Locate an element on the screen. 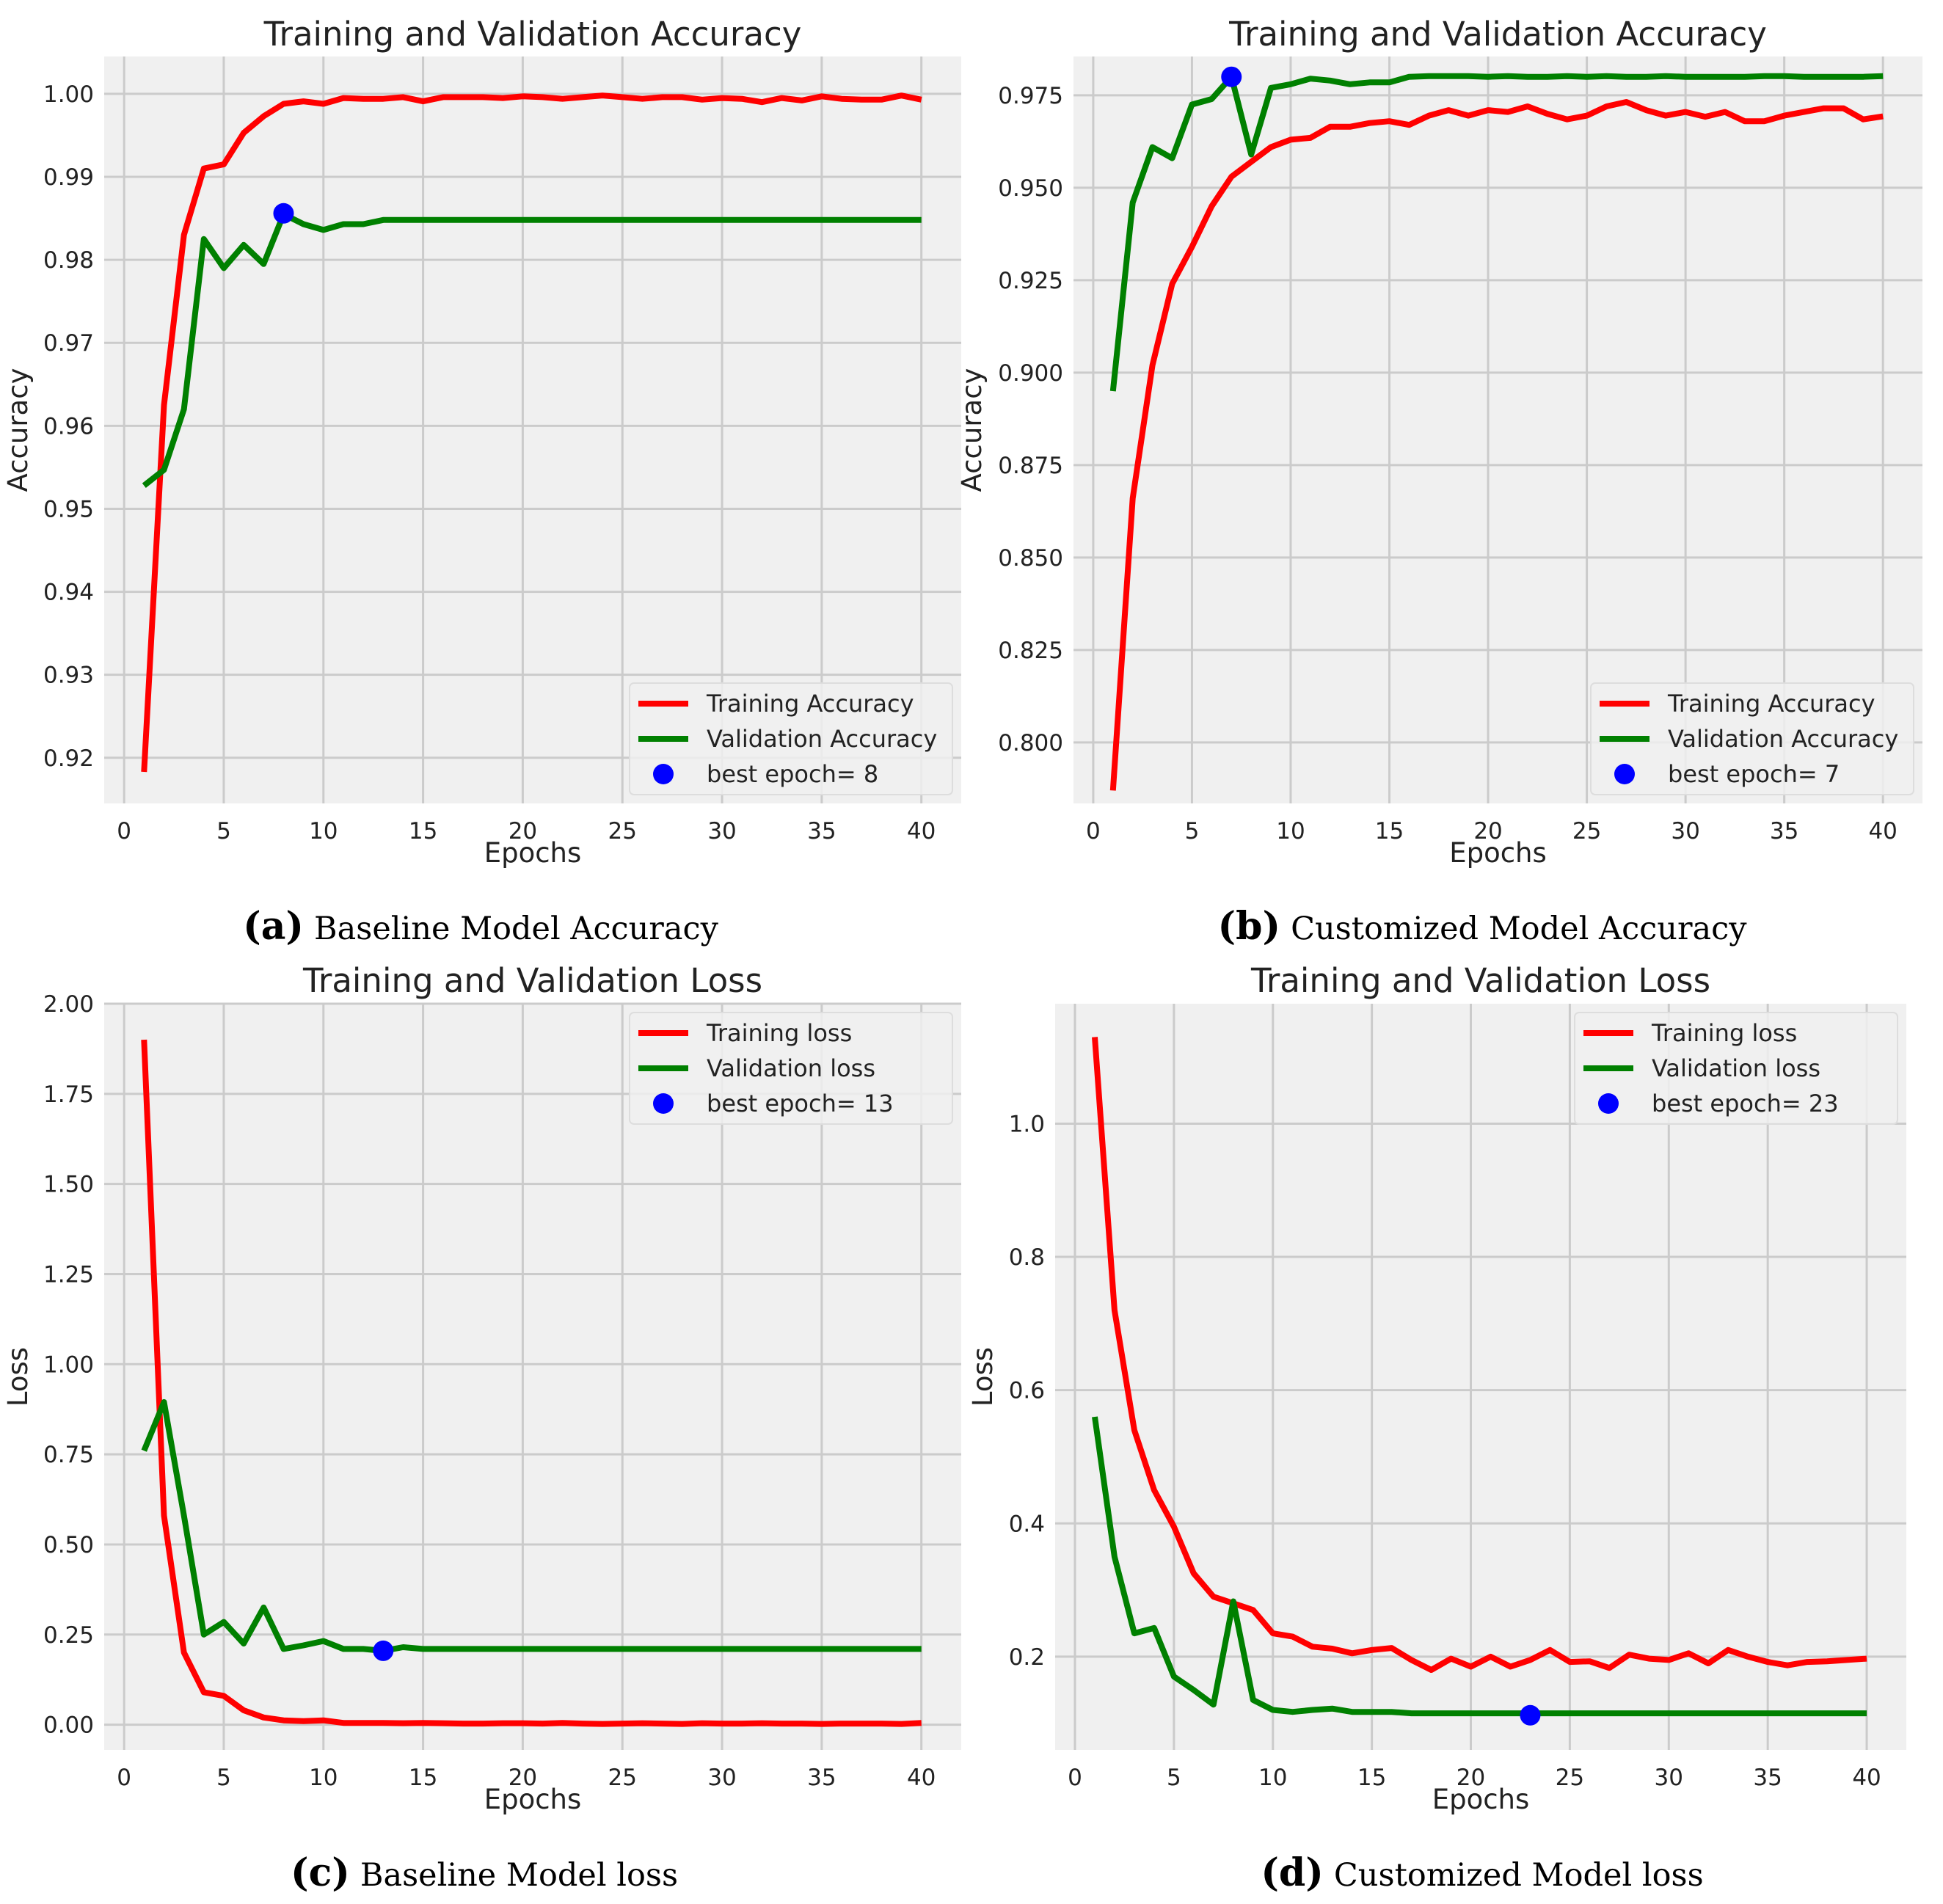 The height and width of the screenshot is (1904, 1943). y-tick-label: 0.850 is located at coordinates (1030, 558).